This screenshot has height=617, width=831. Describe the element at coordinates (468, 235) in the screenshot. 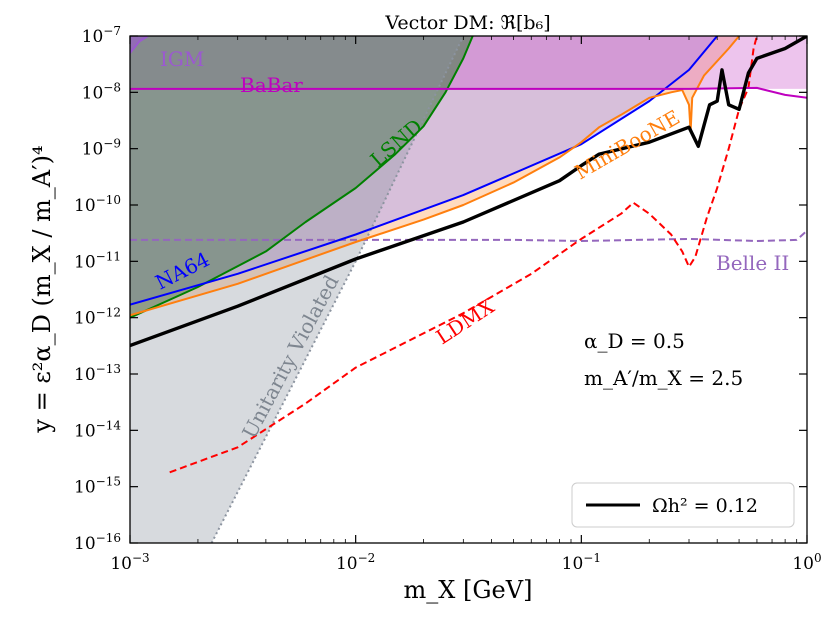

I see `belle-ii-line` at that location.